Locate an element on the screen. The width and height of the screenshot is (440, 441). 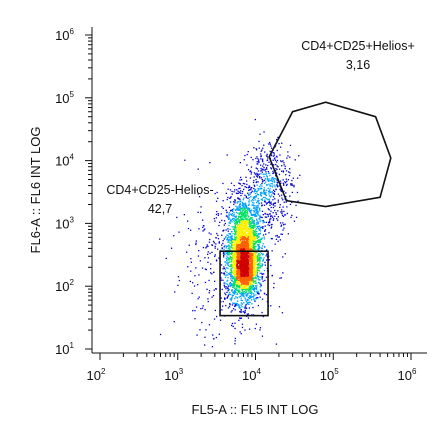
gate-polygon is located at coordinates (330, 154).